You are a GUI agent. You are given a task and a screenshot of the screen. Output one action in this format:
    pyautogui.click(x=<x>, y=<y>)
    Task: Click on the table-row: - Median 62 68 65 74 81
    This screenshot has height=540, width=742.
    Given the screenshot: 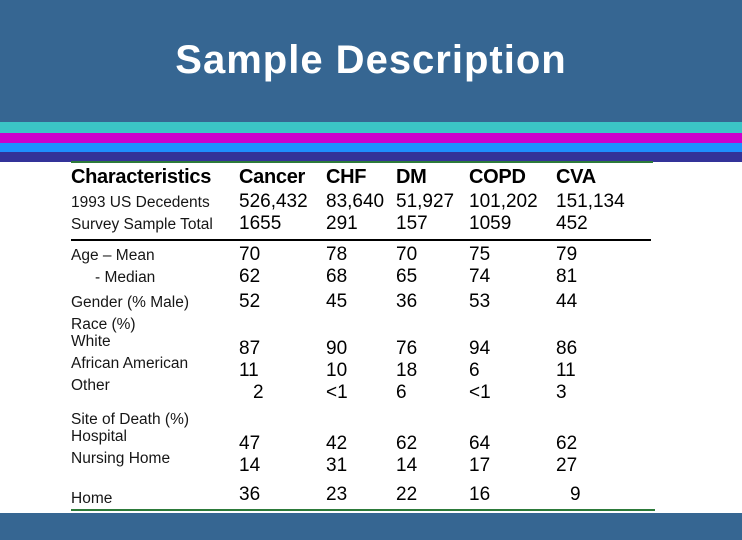 What is the action you would take?
    pyautogui.click(x=371, y=277)
    